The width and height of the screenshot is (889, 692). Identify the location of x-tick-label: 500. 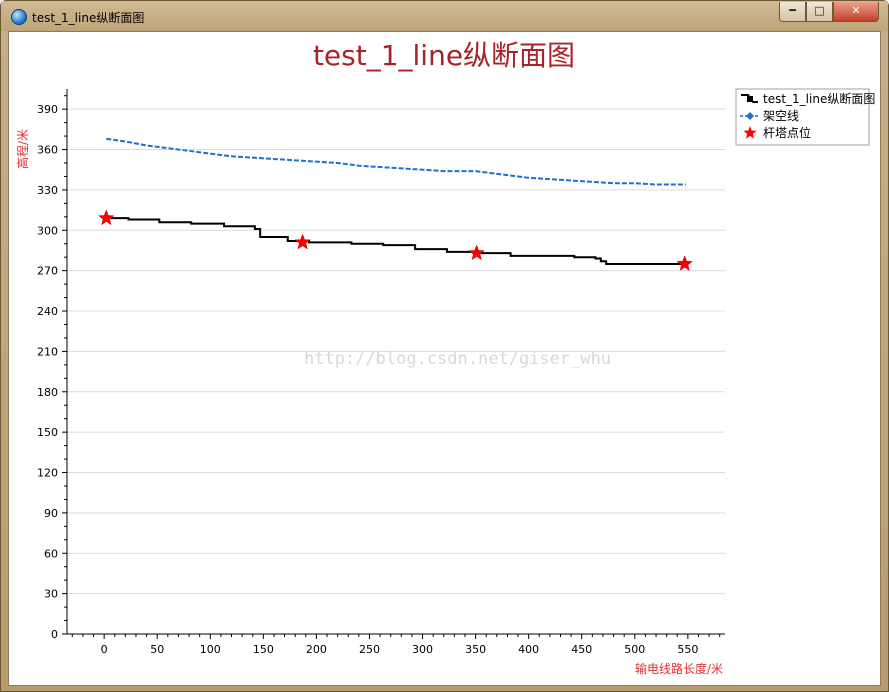
(634, 649).